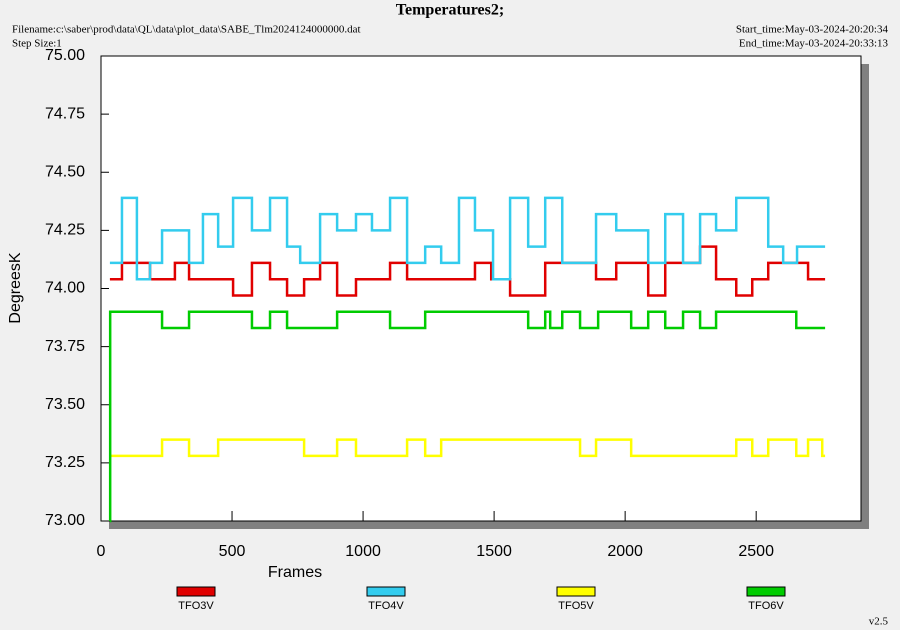 The image size is (900, 630). What do you see at coordinates (65, 520) in the screenshot?
I see `y-tick-label: 73.00` at bounding box center [65, 520].